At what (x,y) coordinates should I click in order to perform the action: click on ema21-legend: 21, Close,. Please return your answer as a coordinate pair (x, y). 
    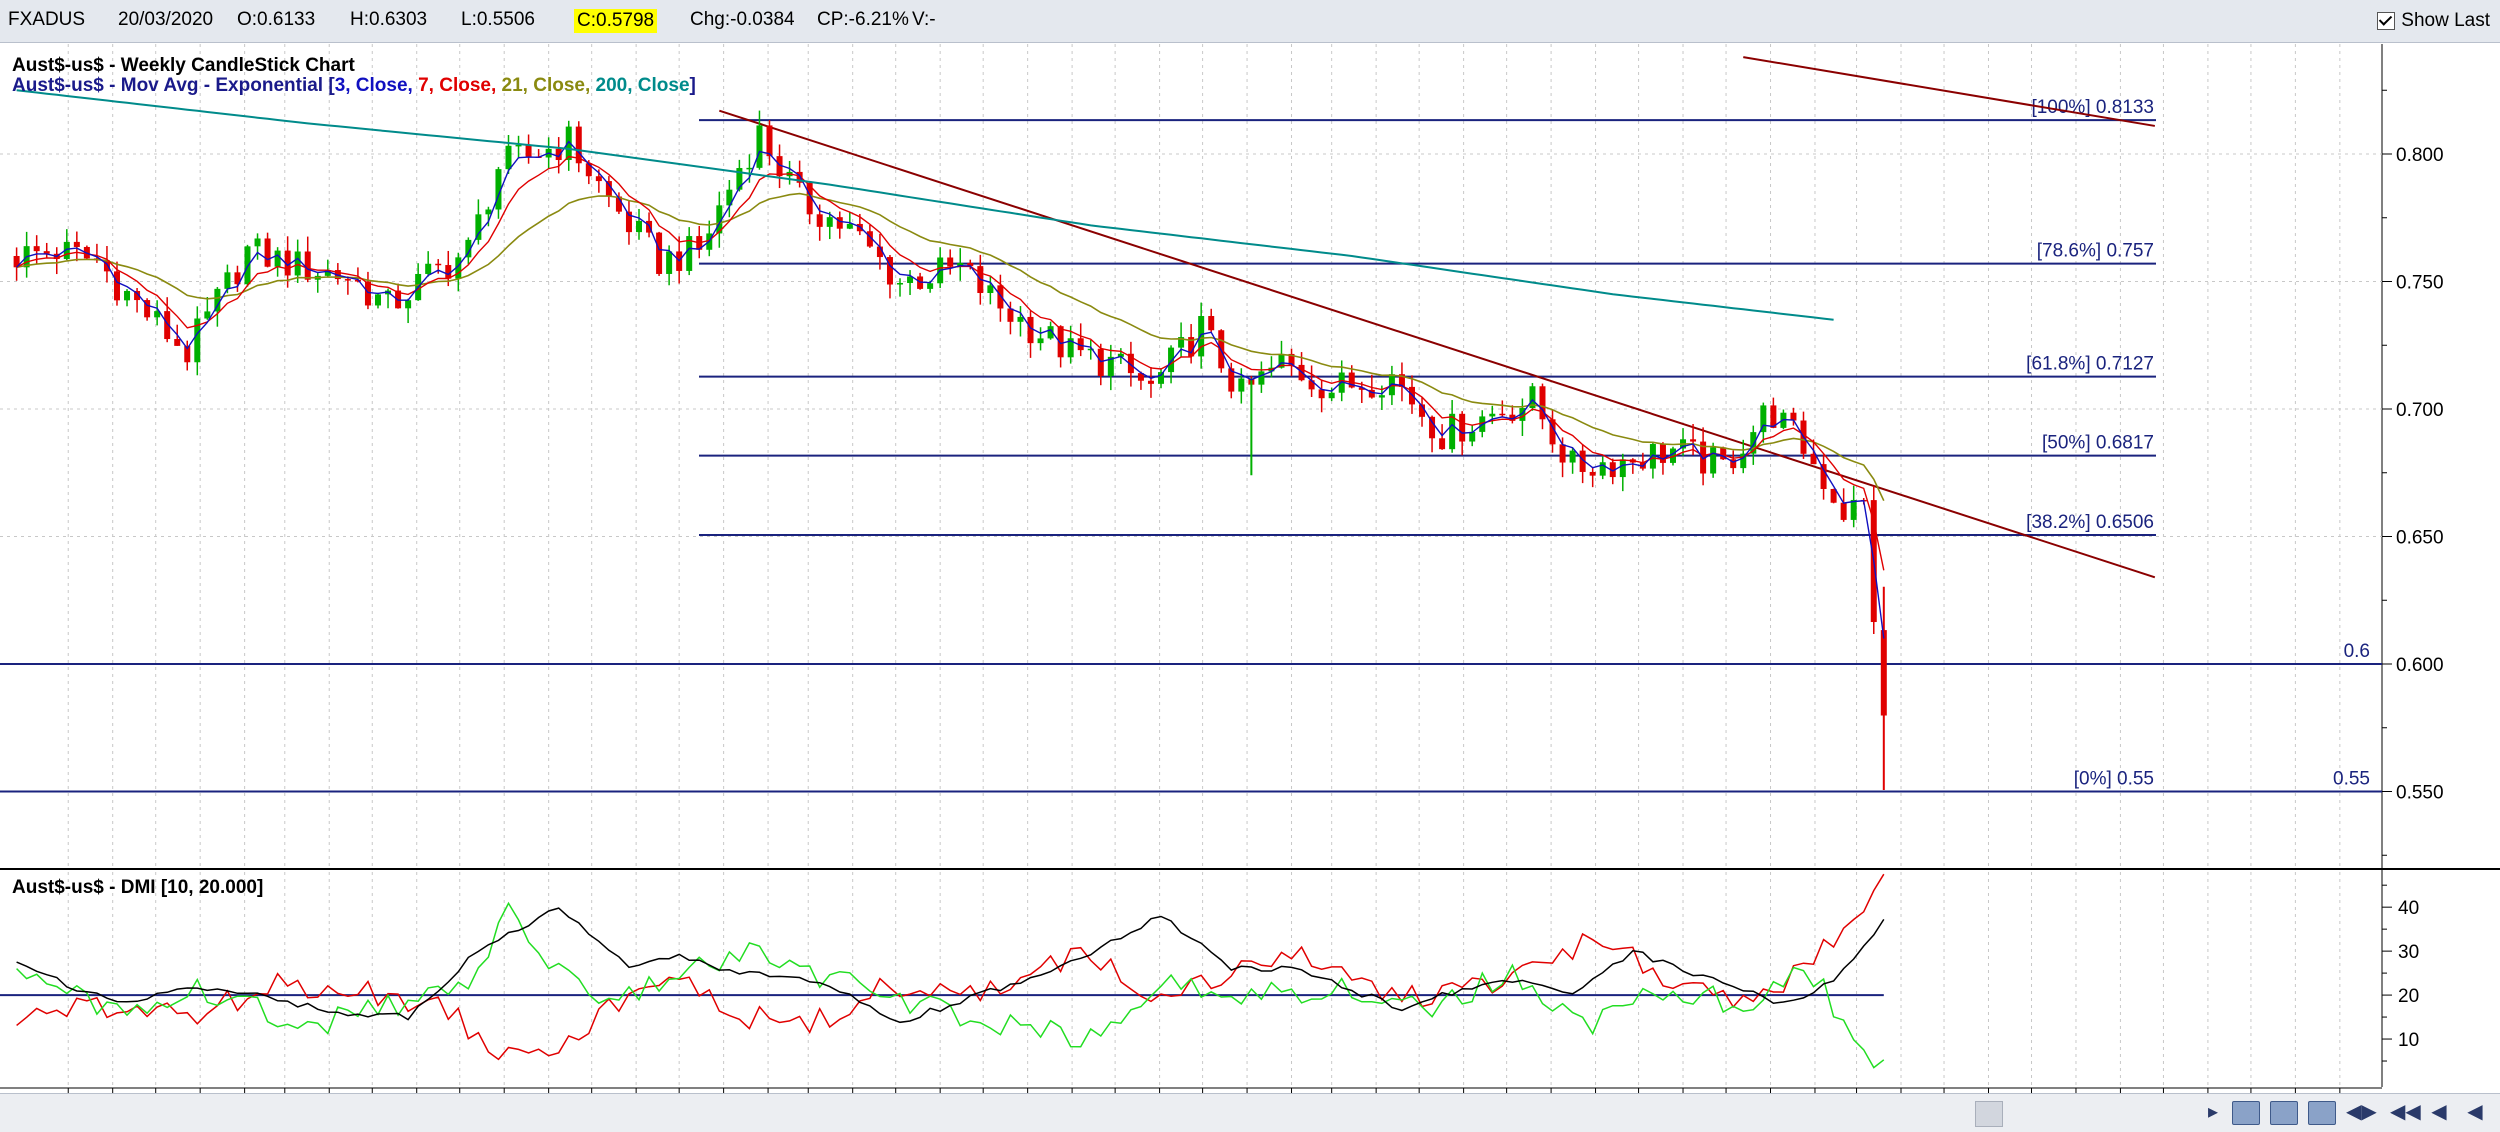
    Looking at the image, I should click on (549, 85).